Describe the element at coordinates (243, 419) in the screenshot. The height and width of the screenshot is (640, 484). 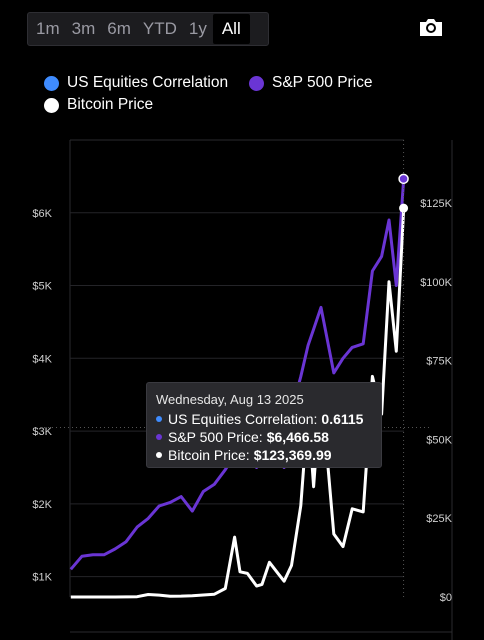
I see `tooltip-label: US Equities Correlation:` at that location.